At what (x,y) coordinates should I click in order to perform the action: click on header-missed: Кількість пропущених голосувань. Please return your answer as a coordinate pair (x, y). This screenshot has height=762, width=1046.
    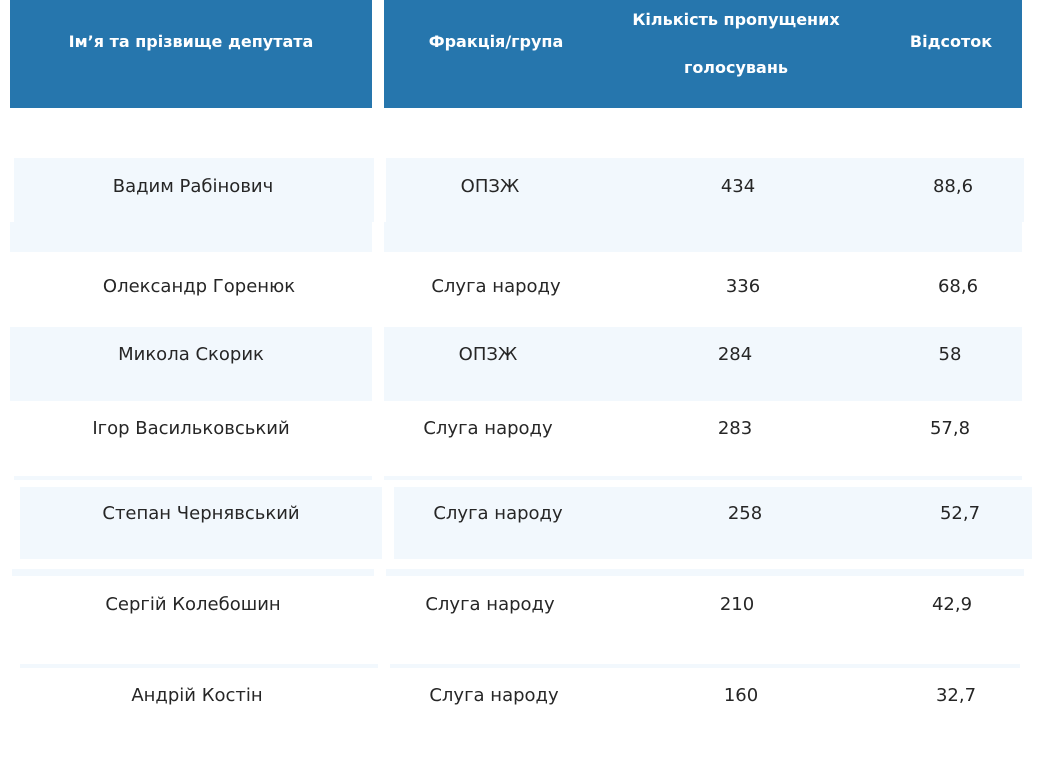
    Looking at the image, I should click on (736, 43).